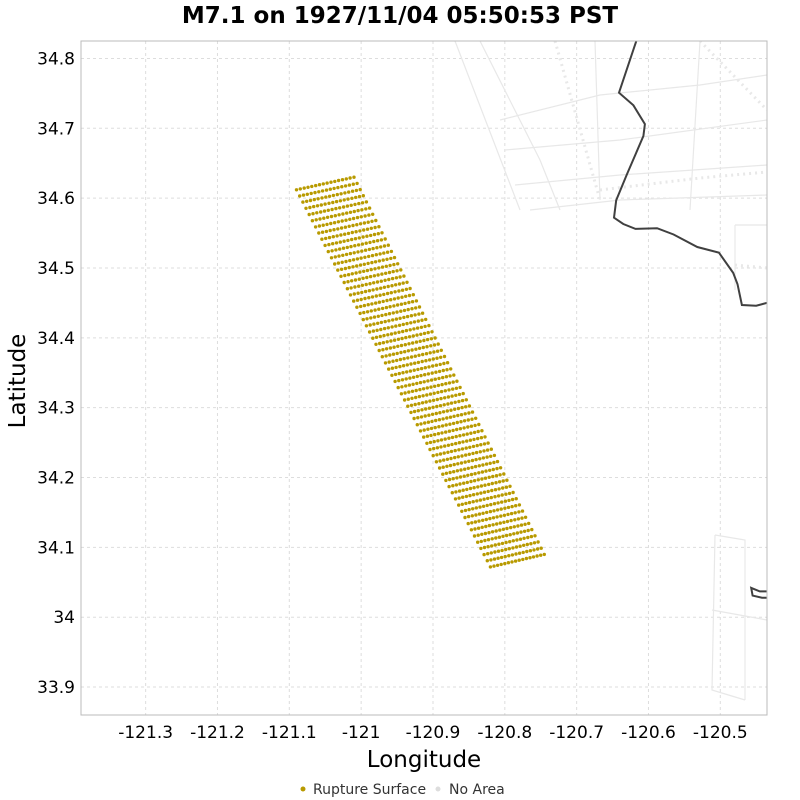 The height and width of the screenshot is (800, 800). Describe the element at coordinates (56, 373) in the screenshot. I see `y-ticks: 33.93434.134.234.334.434.534.634.734.8` at that location.